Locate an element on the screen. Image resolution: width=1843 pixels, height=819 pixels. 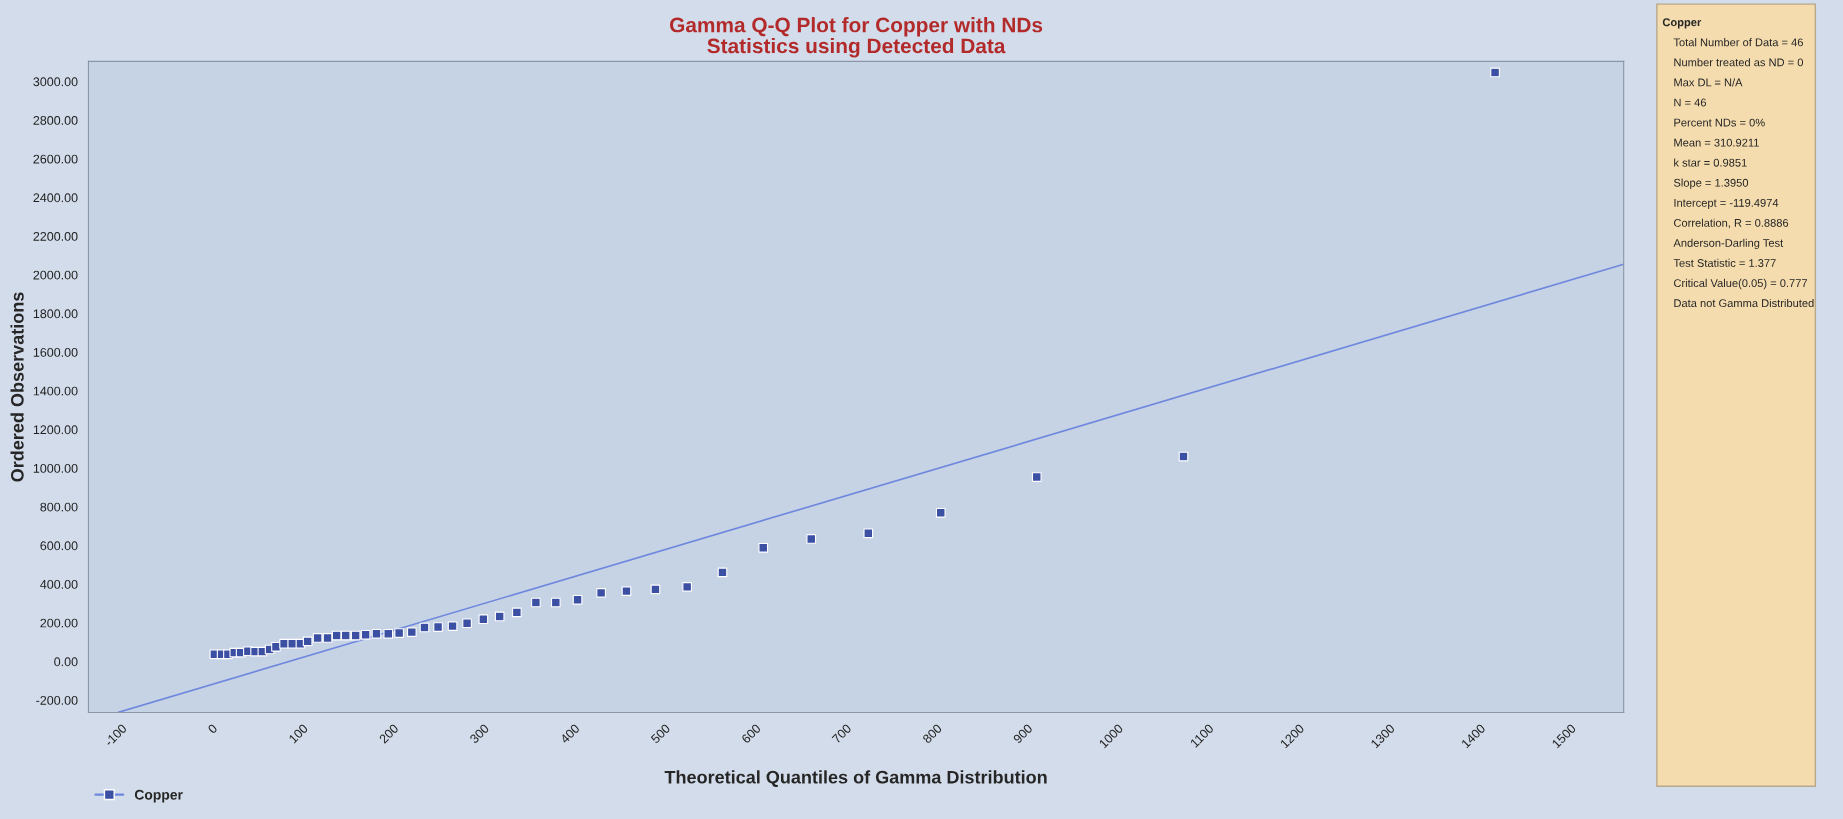
y-tick-label: 0.00 is located at coordinates (66, 662).